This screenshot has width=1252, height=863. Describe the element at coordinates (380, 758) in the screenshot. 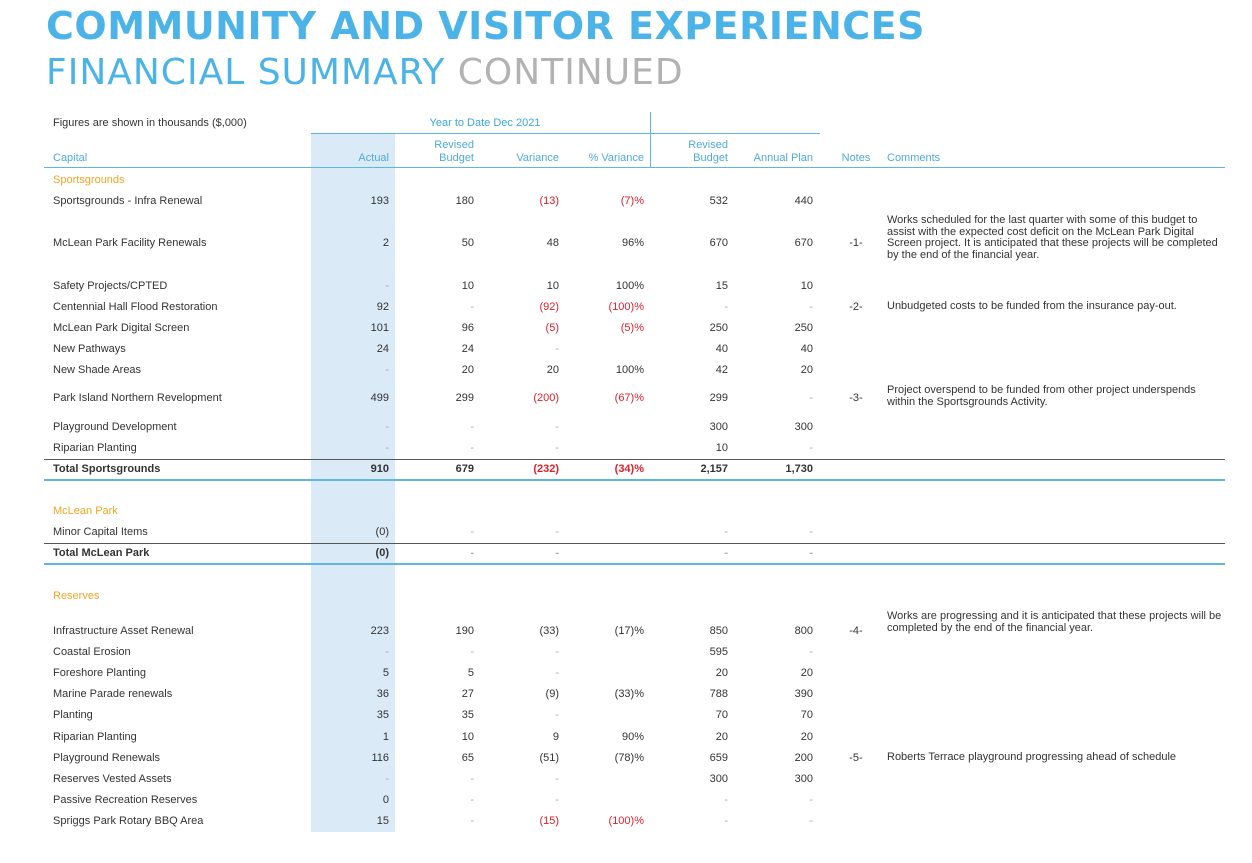

I see `cell-actual: 116` at that location.